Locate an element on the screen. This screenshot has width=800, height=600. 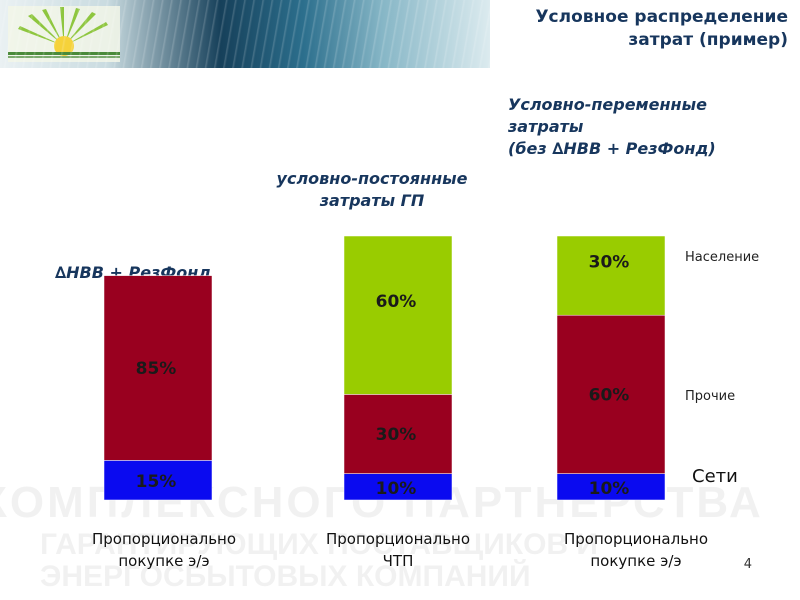
group-label-fixed-costs-line-1: условно-постоянные is located at coordinates (372, 178).